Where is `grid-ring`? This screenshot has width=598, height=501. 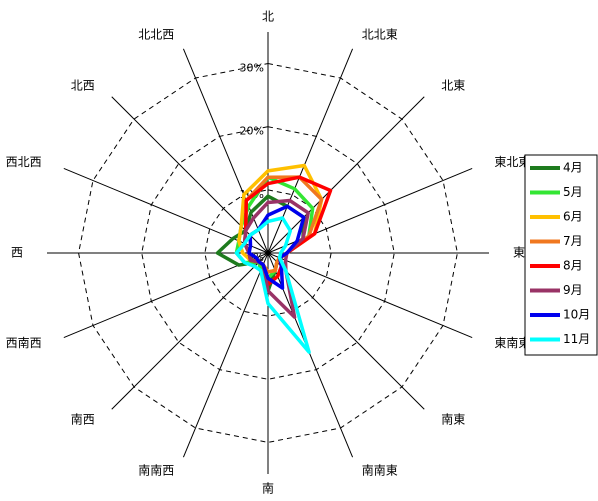 grid-ring is located at coordinates (268, 253).